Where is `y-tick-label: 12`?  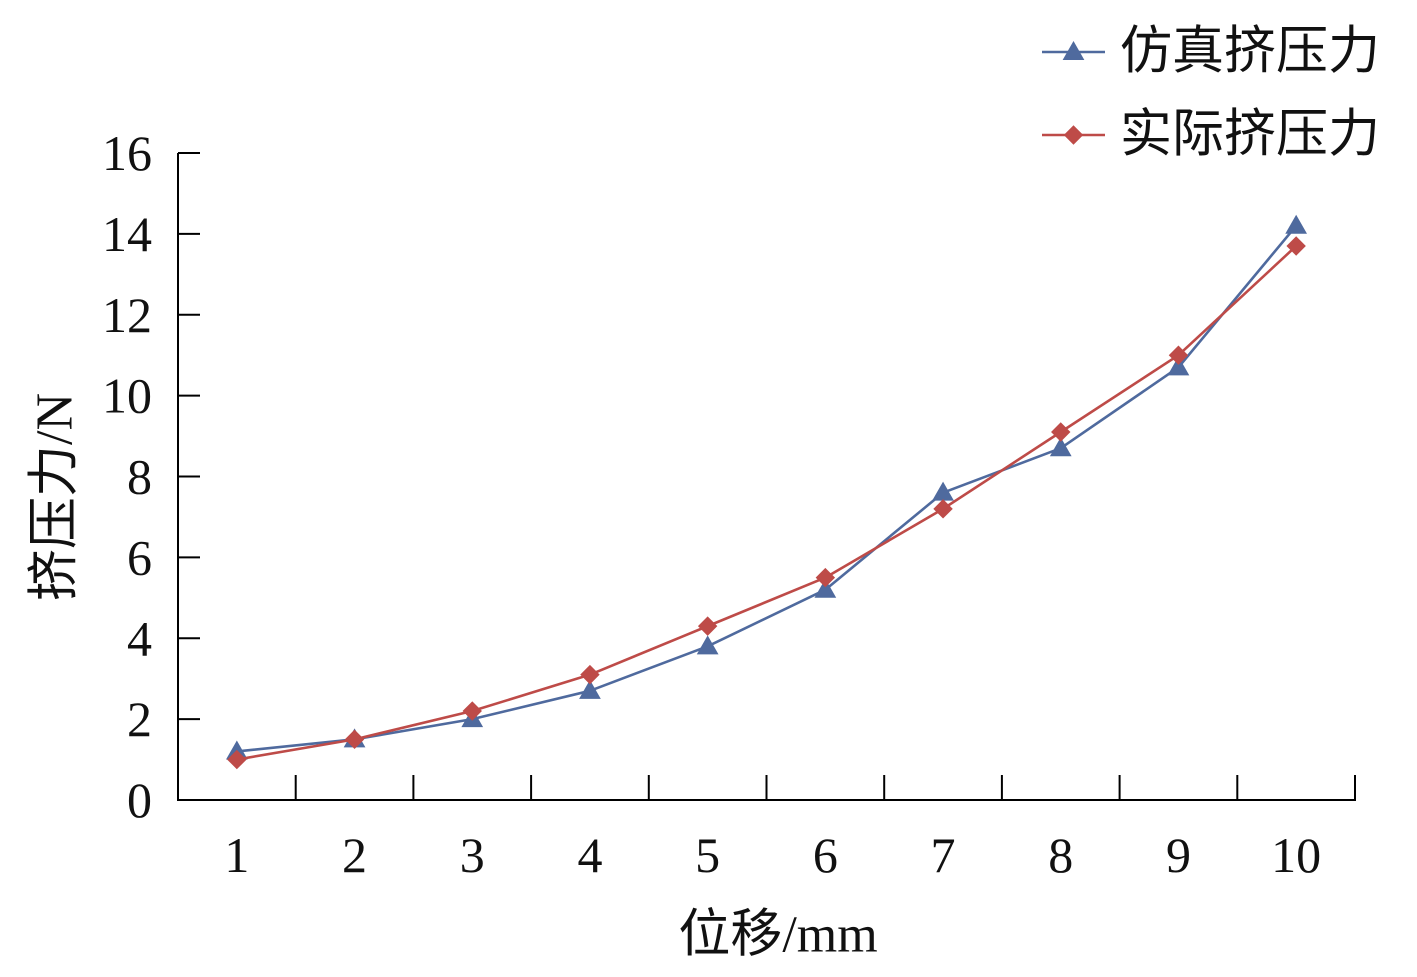 y-tick-label: 12 is located at coordinates (127, 315).